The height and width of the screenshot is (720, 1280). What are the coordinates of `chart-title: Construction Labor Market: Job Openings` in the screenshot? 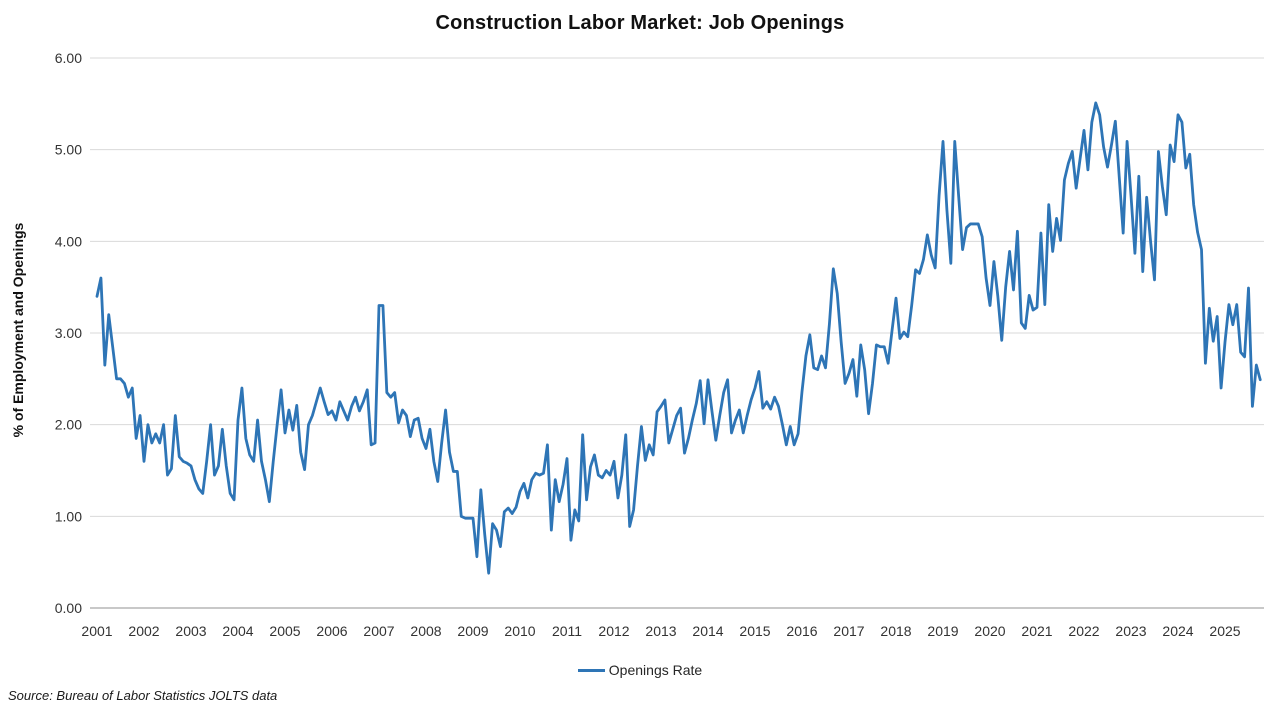 It's located at (640, 23).